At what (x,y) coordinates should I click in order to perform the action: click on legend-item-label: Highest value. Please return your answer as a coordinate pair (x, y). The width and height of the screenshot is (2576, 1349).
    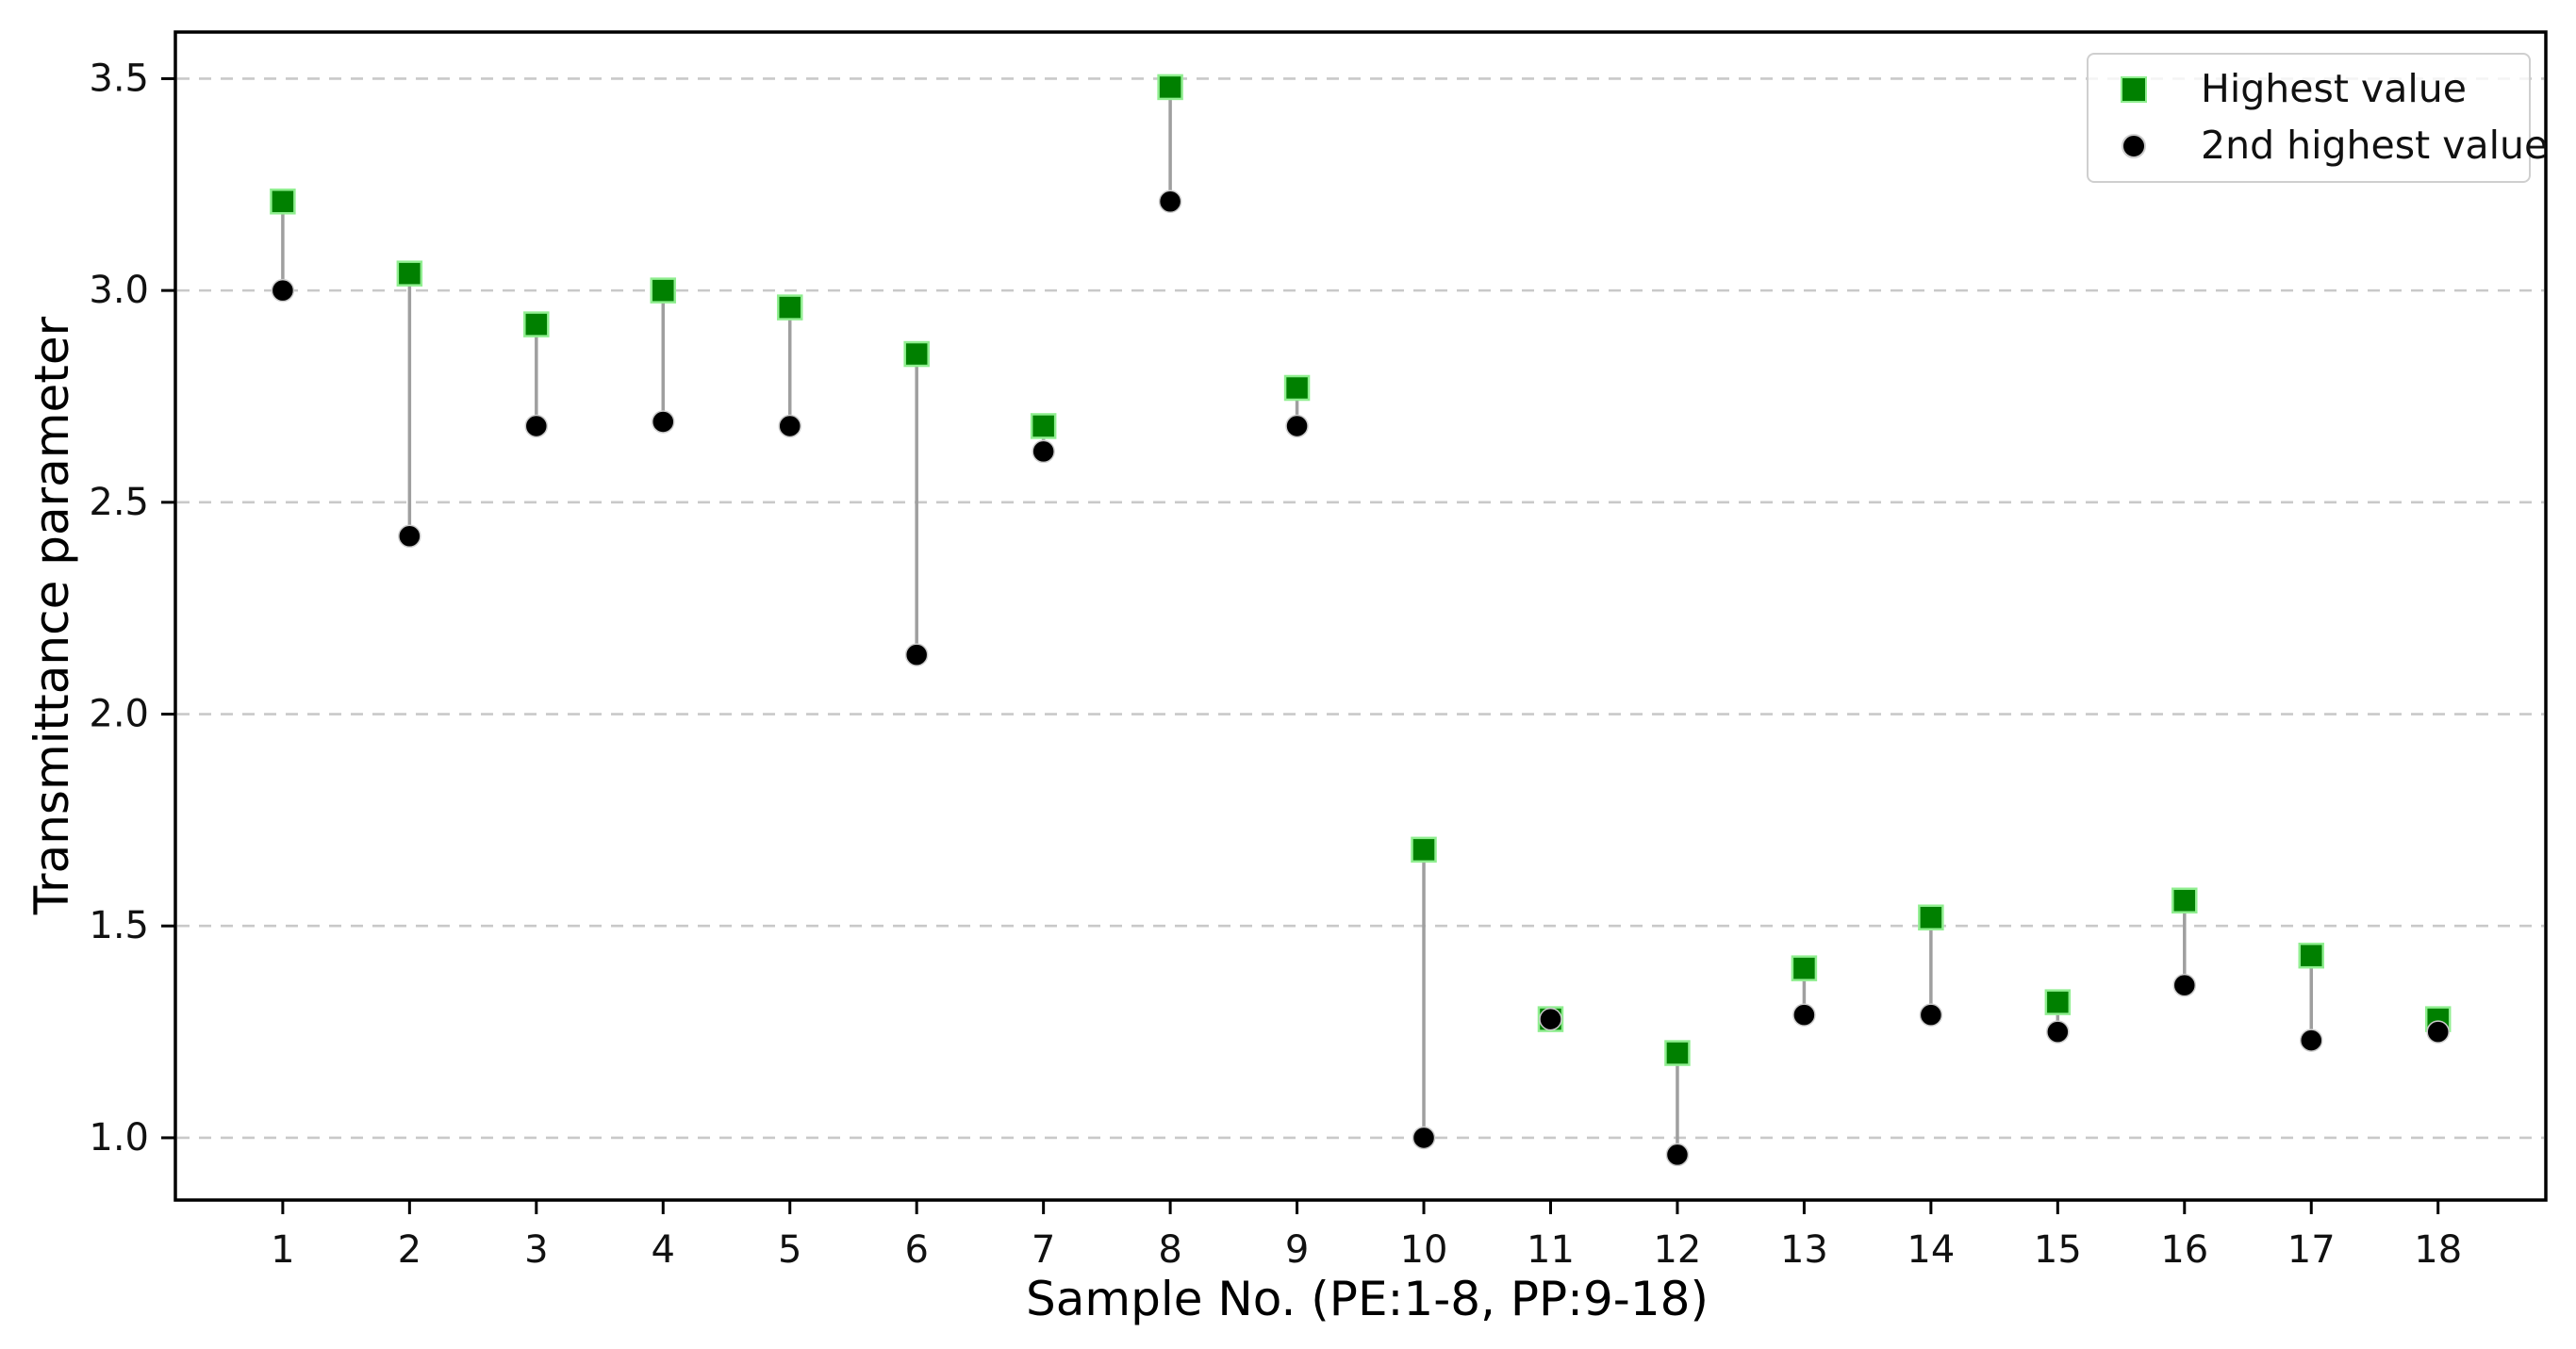
    Looking at the image, I should click on (2334, 89).